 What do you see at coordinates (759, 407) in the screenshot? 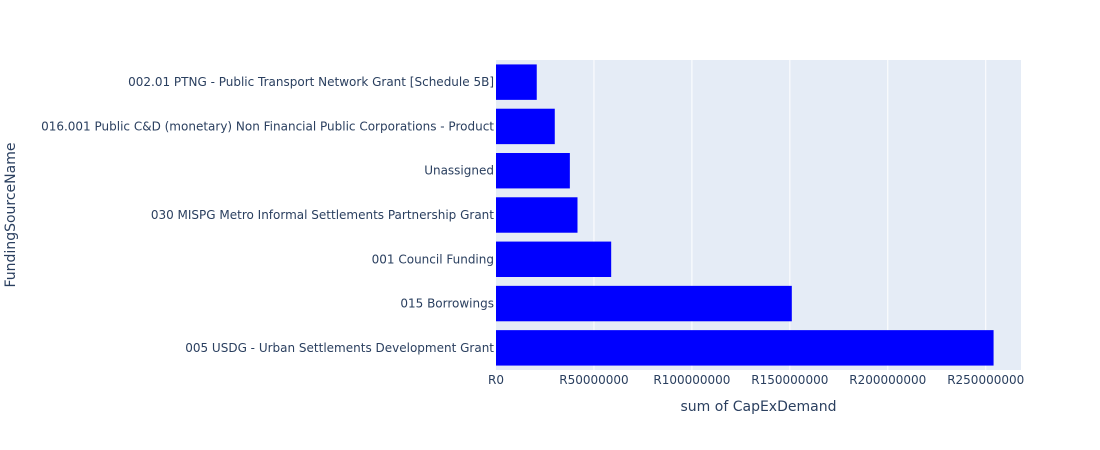
I see `x-axis-title: sum of CapExDemand` at bounding box center [759, 407].